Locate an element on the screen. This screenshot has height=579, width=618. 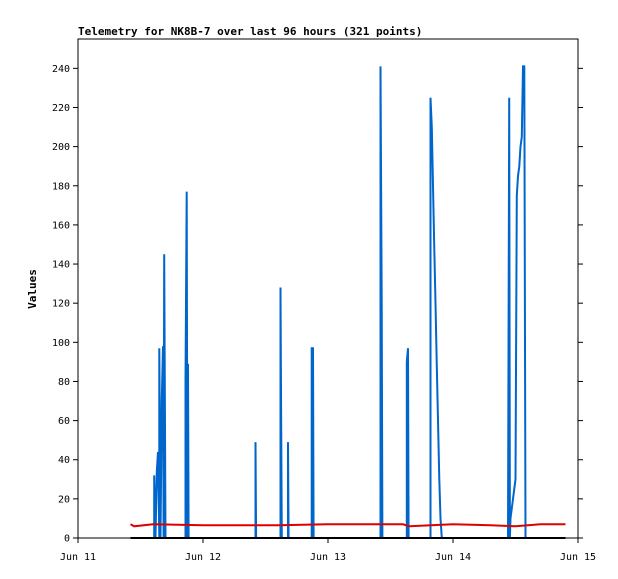
y-axis-label: Values is located at coordinates (32, 289).